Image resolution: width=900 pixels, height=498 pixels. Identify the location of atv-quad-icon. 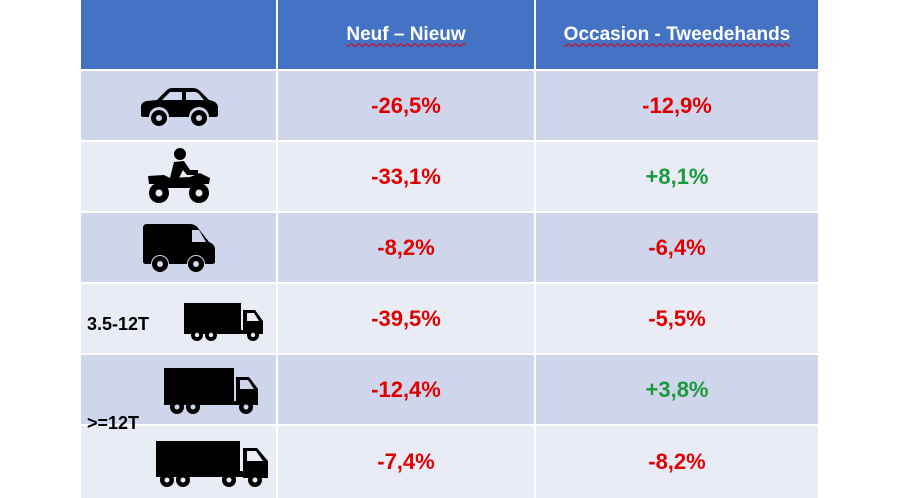
(178, 175).